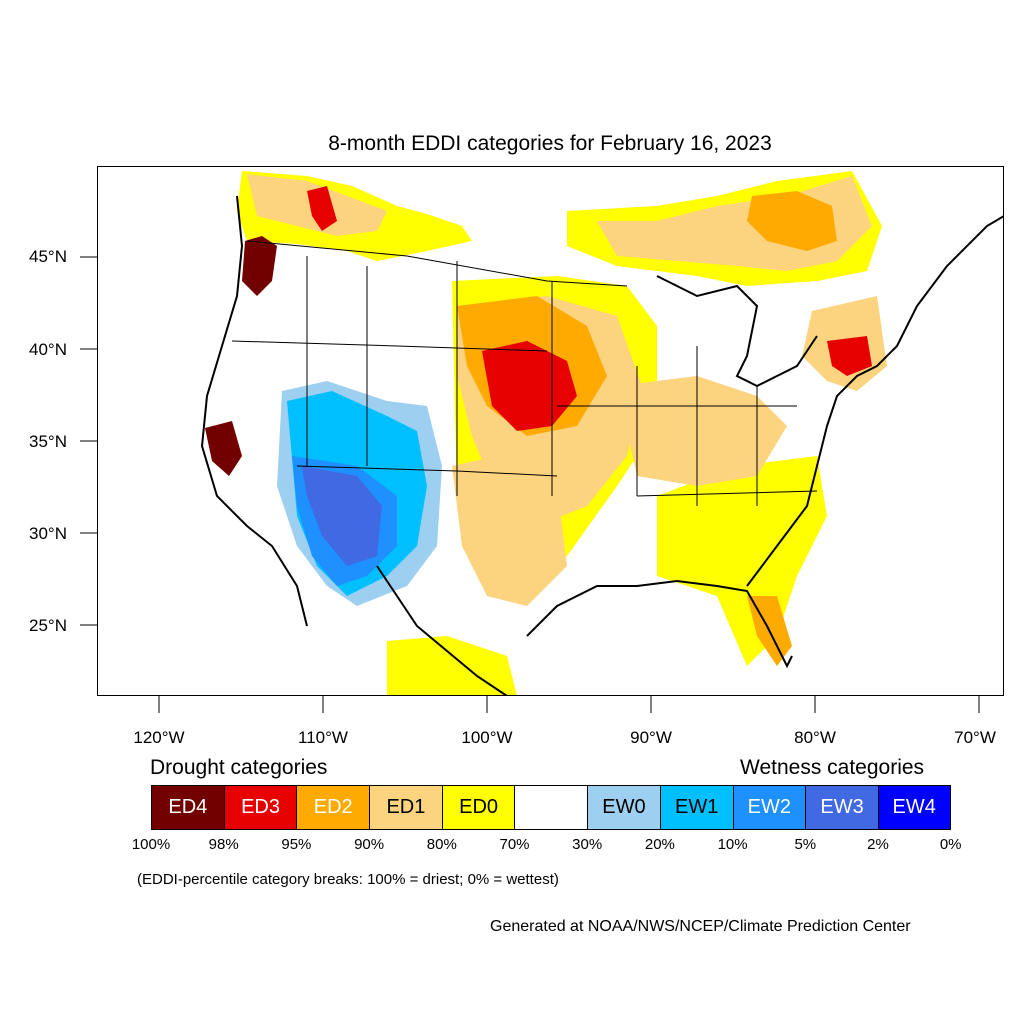 The image size is (1024, 1024). I want to click on legend-box-ed2: ED2, so click(333, 807).